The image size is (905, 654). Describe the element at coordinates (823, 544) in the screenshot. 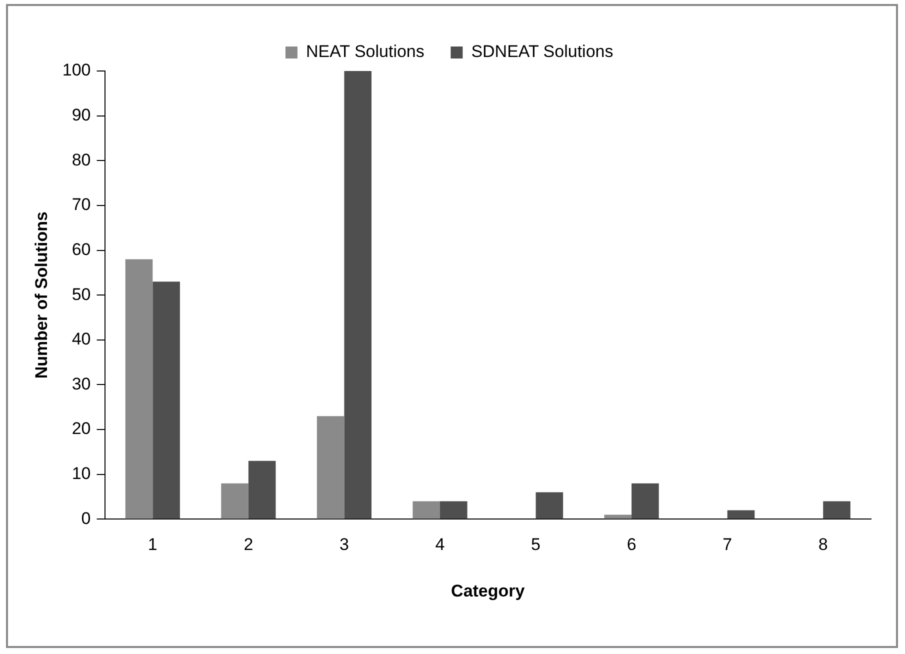

I see `x-tick-label: 8` at that location.